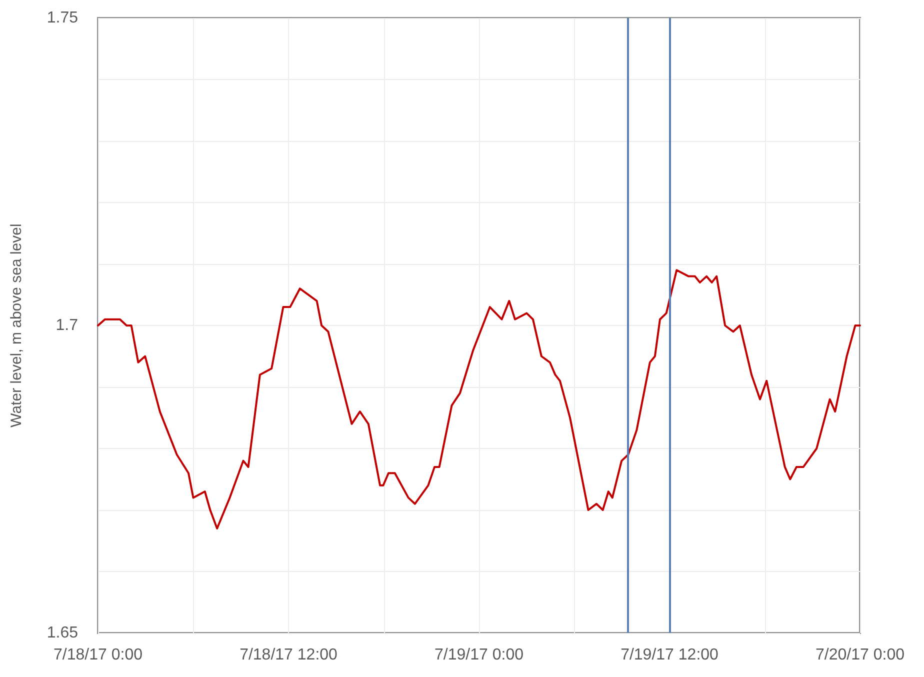 The width and height of the screenshot is (924, 677). I want to click on x-tick-label: 7/20/17 0:00, so click(860, 655).